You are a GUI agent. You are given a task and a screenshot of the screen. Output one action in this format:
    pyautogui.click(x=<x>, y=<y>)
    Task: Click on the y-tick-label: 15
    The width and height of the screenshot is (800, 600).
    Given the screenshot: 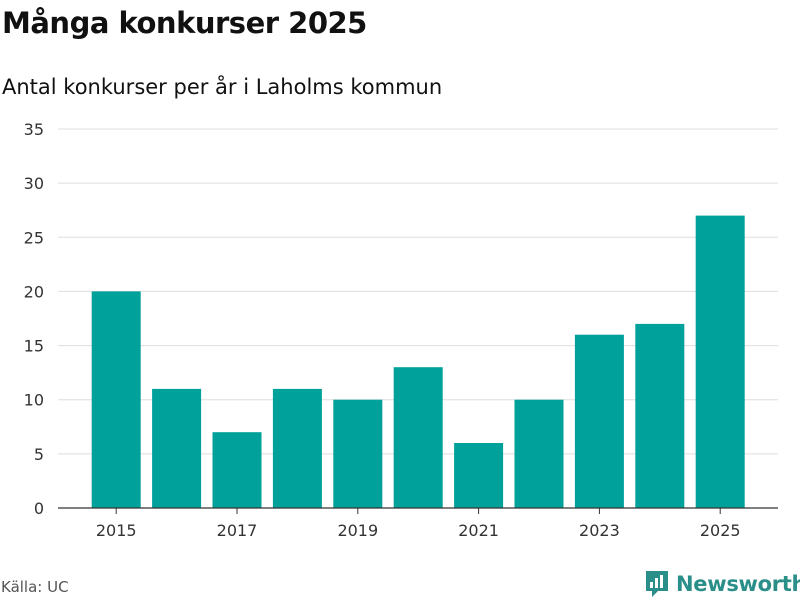 What is the action you would take?
    pyautogui.click(x=34, y=346)
    